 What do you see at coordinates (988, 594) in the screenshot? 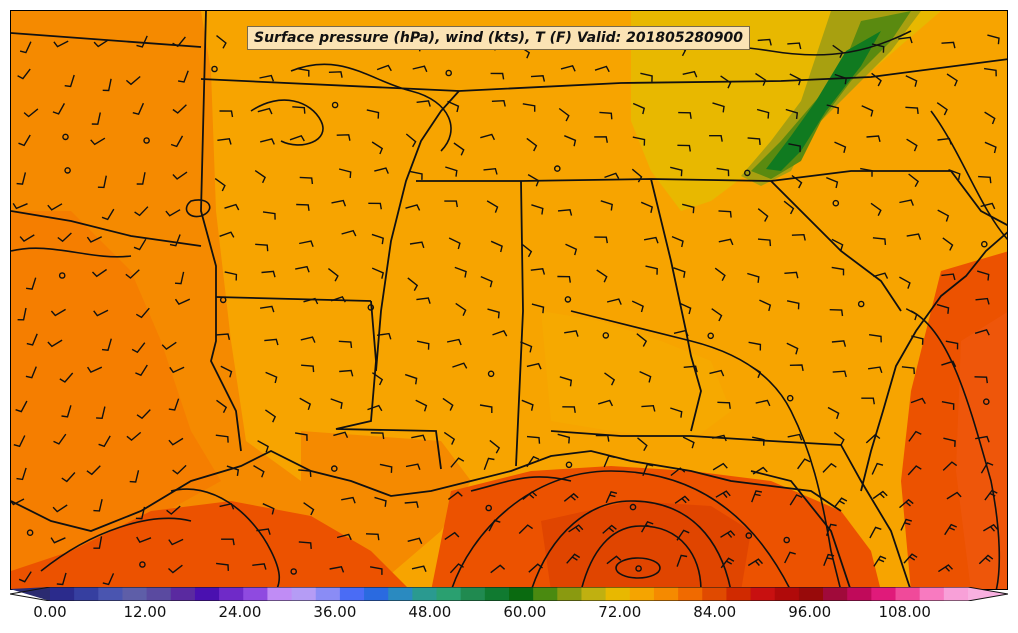
I see `colorbar-over-arrow` at bounding box center [988, 594].